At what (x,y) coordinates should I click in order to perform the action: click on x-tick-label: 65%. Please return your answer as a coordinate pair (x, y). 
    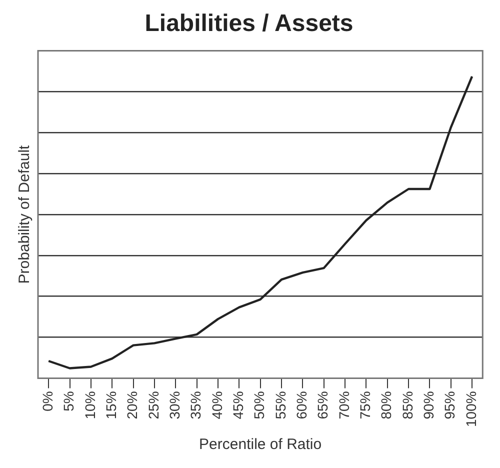
    Looking at the image, I should click on (322, 405).